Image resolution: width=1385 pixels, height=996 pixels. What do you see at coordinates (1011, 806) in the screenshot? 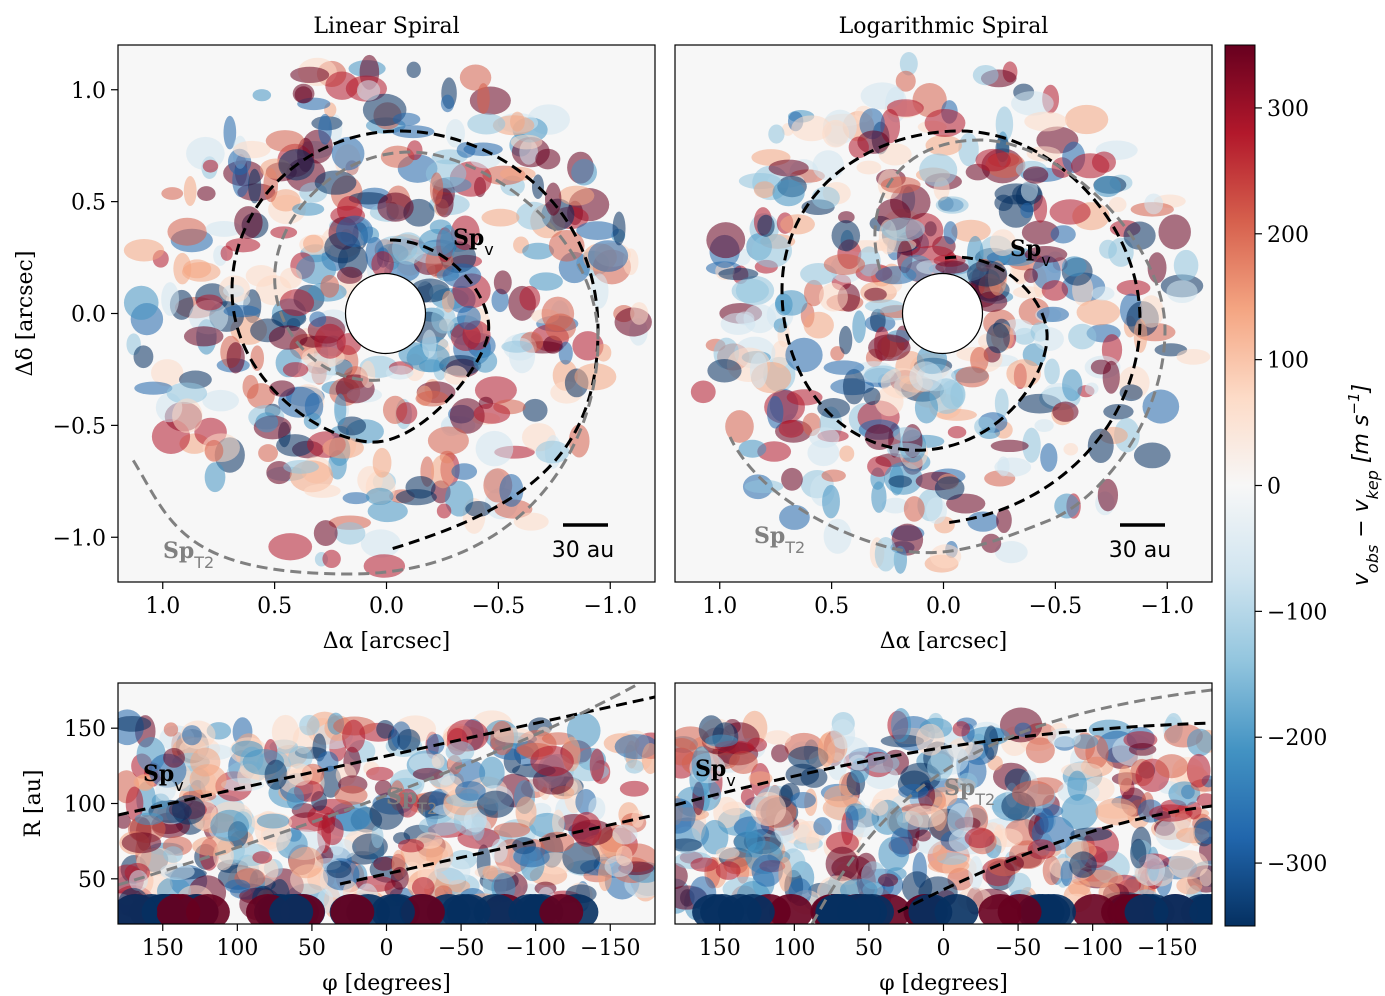
I see `spiral-arm` at bounding box center [1011, 806].